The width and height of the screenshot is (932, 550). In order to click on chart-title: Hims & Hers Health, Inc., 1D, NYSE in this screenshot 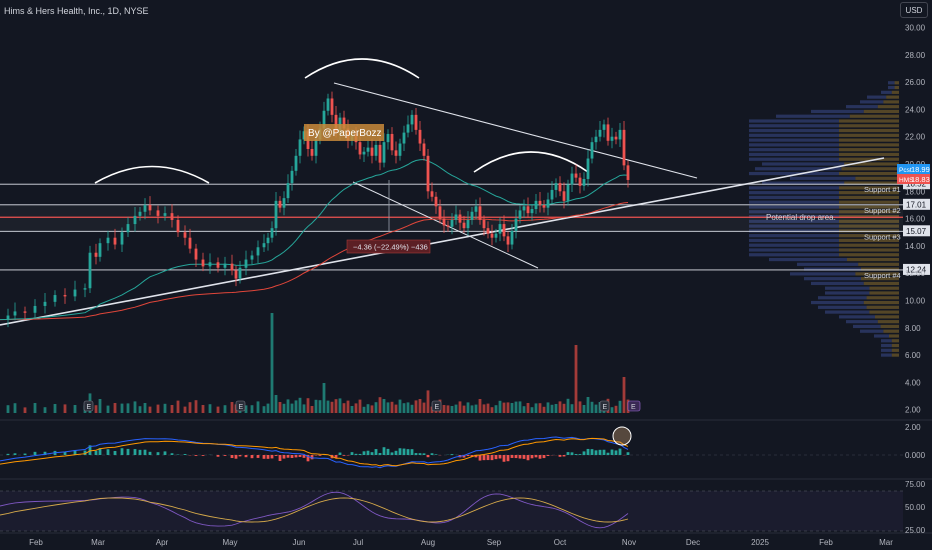, I will do `click(76, 11)`.